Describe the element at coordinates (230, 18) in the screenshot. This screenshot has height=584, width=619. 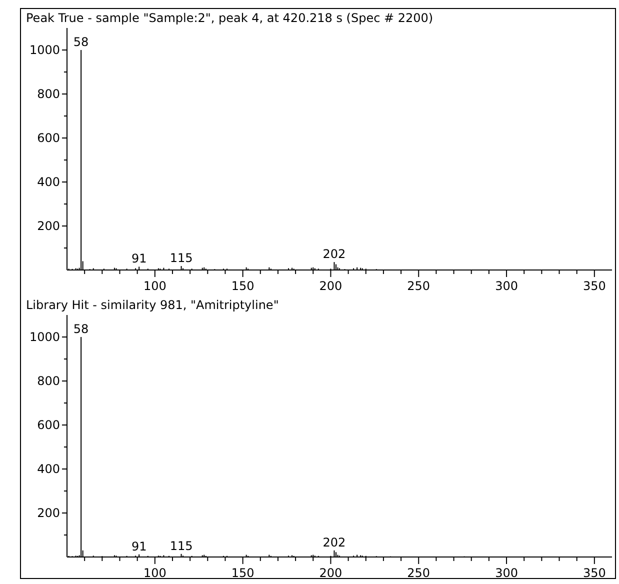
I see `chart-title: Peak True - sample "Sample:2", peak 4, at 420.218 s (Spec # 2200)` at that location.